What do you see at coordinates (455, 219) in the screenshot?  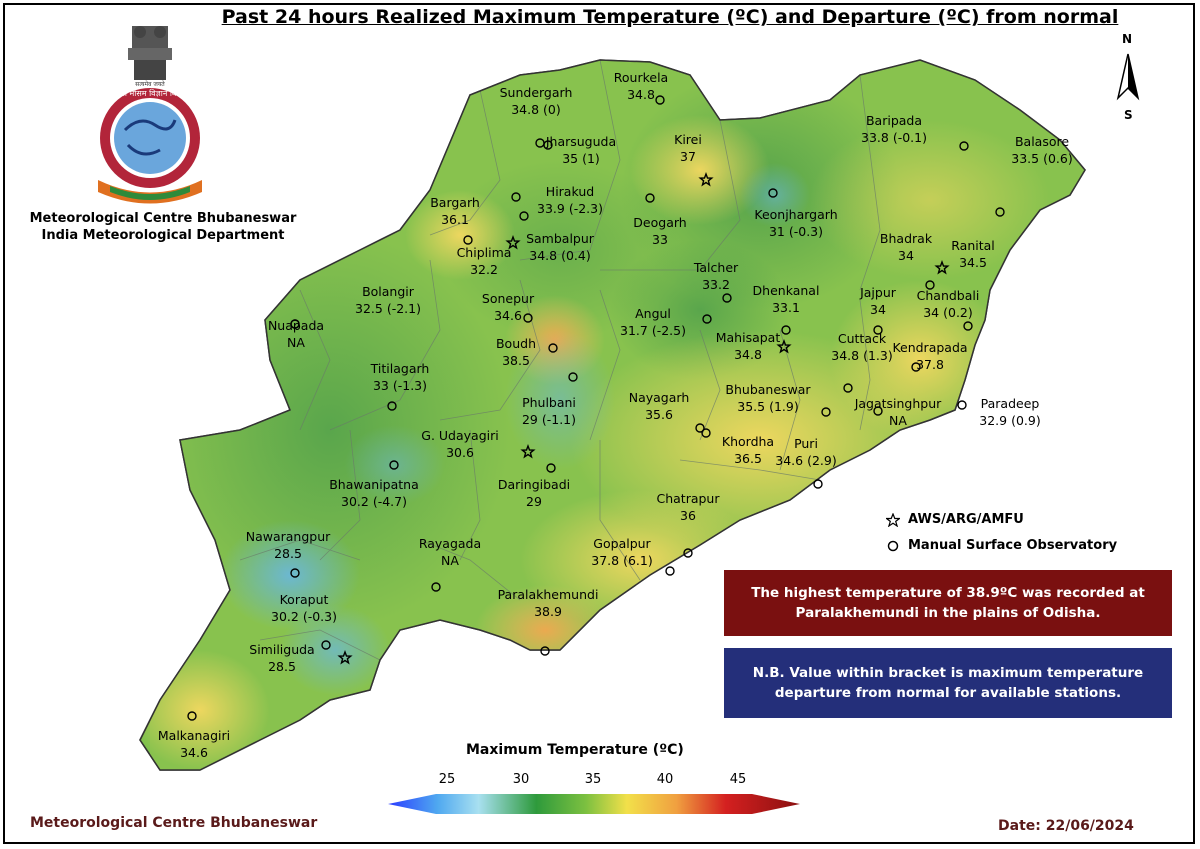 I see `station-value: 36.1` at bounding box center [455, 219].